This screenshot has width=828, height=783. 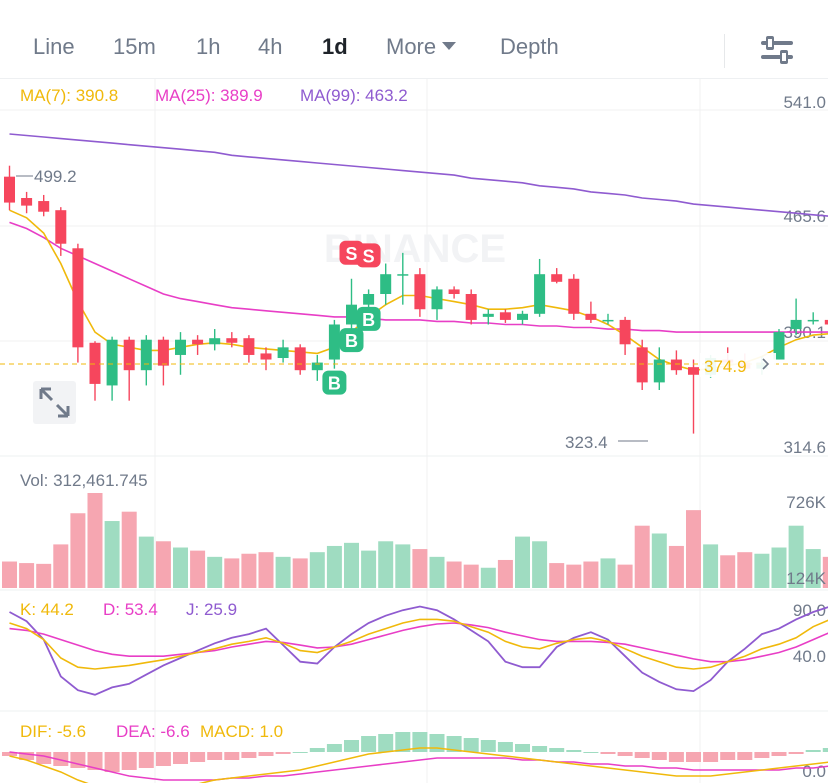 What do you see at coordinates (84, 480) in the screenshot?
I see `volume-legend: Vol: 312,461.745` at bounding box center [84, 480].